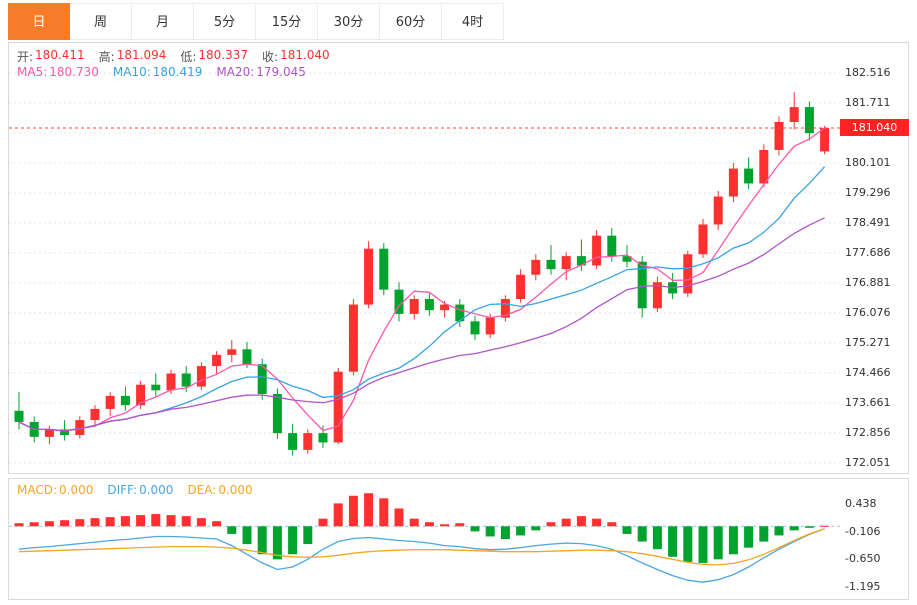 This screenshot has width=917, height=605. I want to click on price-tick-label: 175.271, so click(868, 342).